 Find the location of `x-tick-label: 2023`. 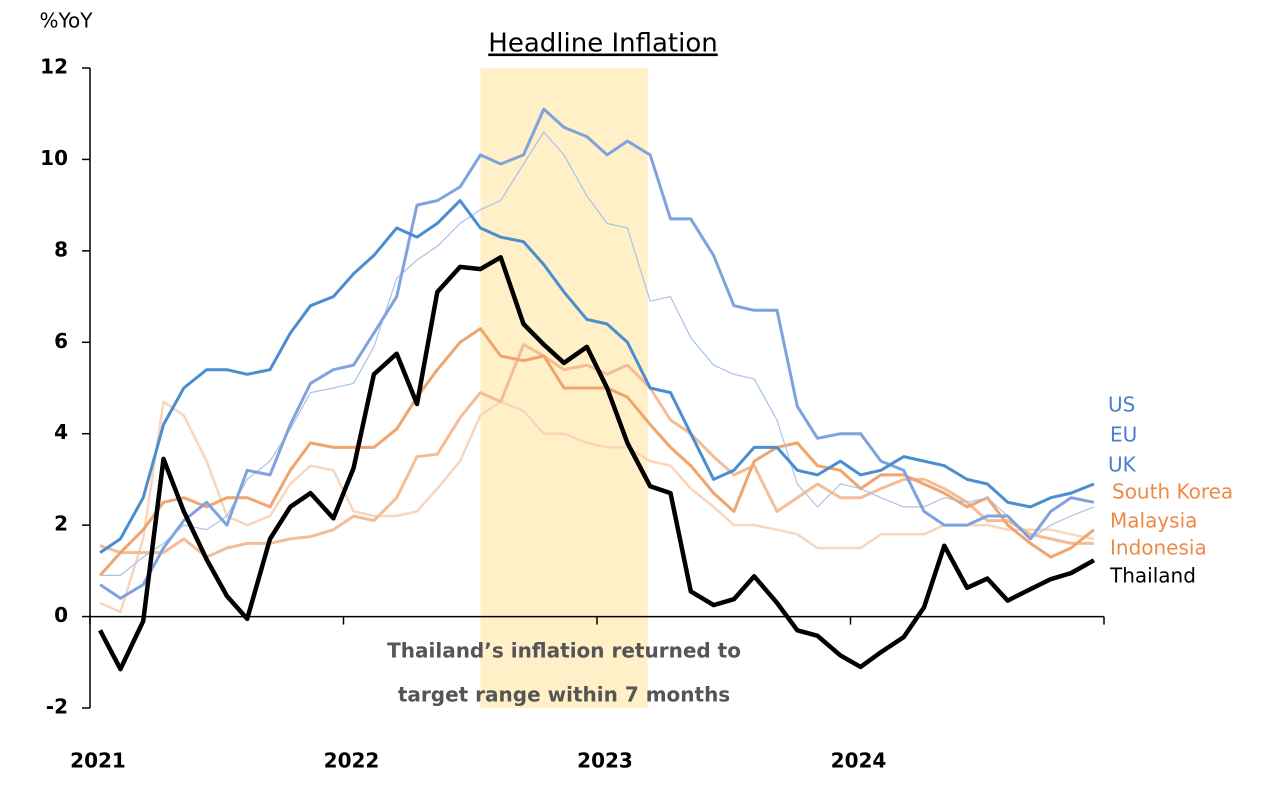

x-tick-label: 2023 is located at coordinates (605, 761).